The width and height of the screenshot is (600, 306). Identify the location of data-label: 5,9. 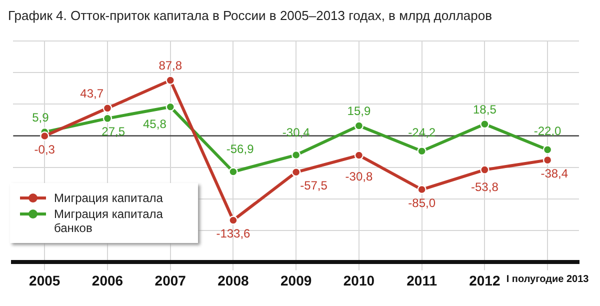
(41, 117).